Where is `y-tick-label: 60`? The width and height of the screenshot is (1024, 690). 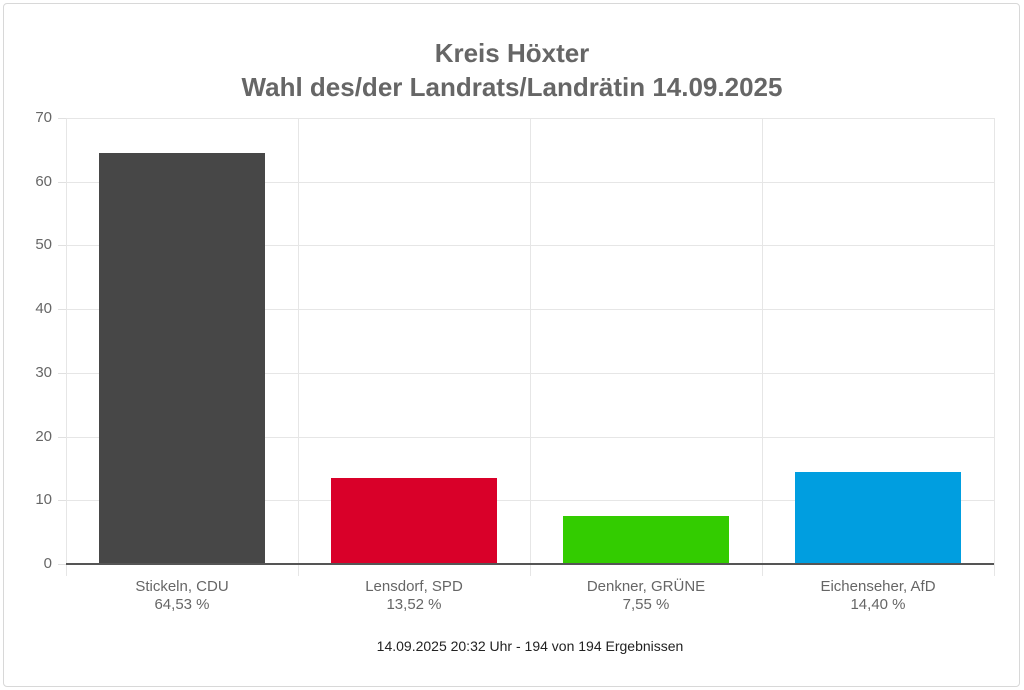 y-tick-label: 60 is located at coordinates (43, 181).